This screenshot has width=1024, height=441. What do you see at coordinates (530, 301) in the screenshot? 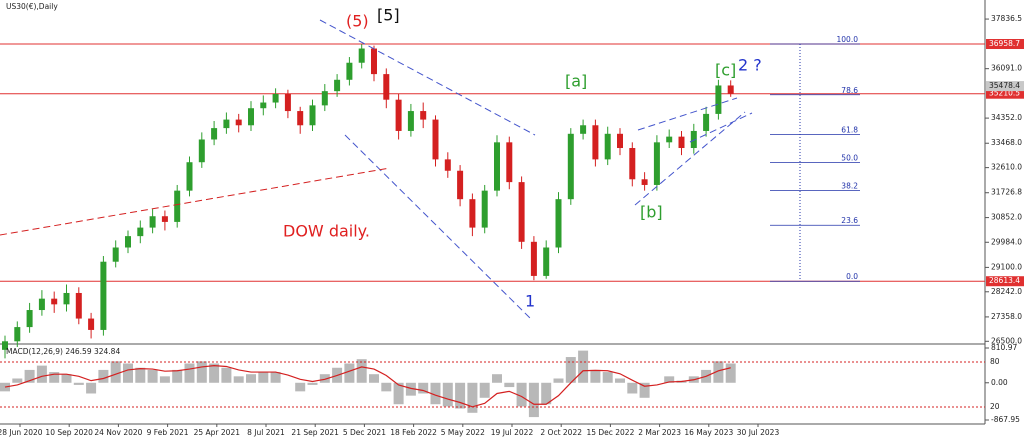
I see `annotation: 1` at bounding box center [530, 301].